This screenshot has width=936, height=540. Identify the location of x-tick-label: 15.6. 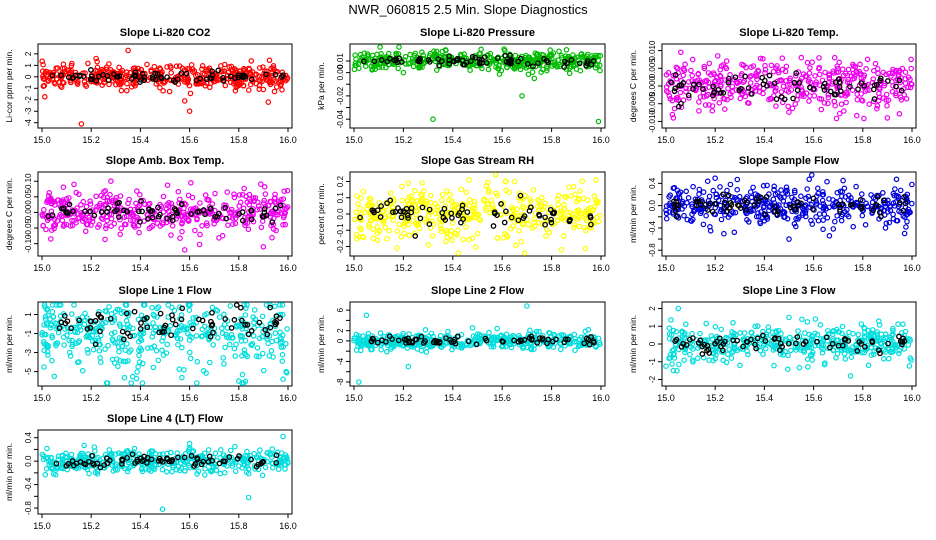
(814, 268).